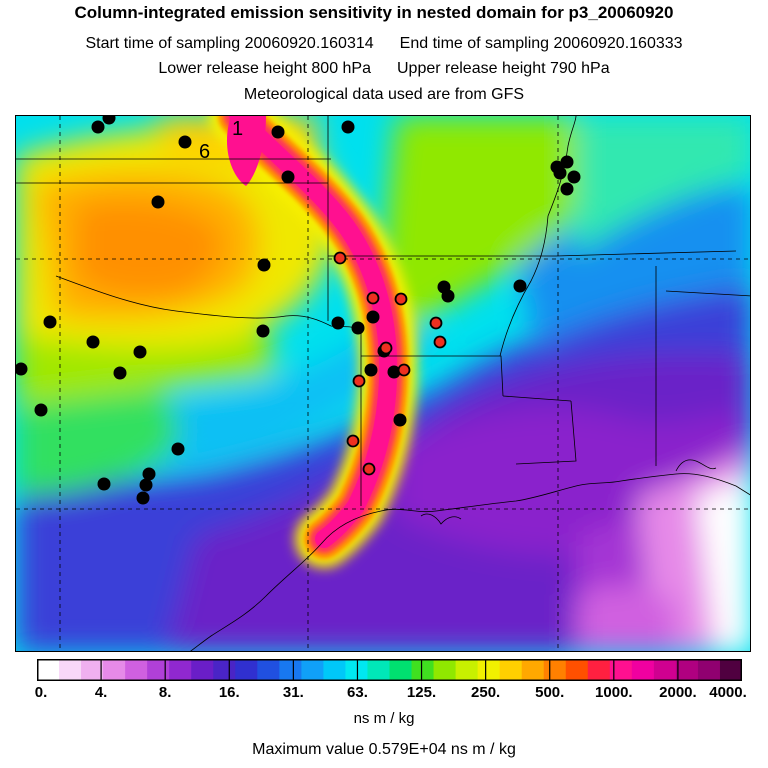 This screenshot has width=768, height=768. I want to click on met-data-label: Meteorological data used are from GFS, so click(384, 94).